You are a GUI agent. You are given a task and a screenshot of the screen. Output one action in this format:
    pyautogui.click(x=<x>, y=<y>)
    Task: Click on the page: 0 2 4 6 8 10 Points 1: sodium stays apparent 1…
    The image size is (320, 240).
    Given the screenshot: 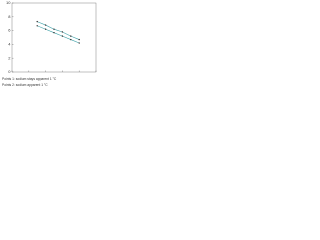 What is the action you would take?
    pyautogui.click(x=50, y=45)
    